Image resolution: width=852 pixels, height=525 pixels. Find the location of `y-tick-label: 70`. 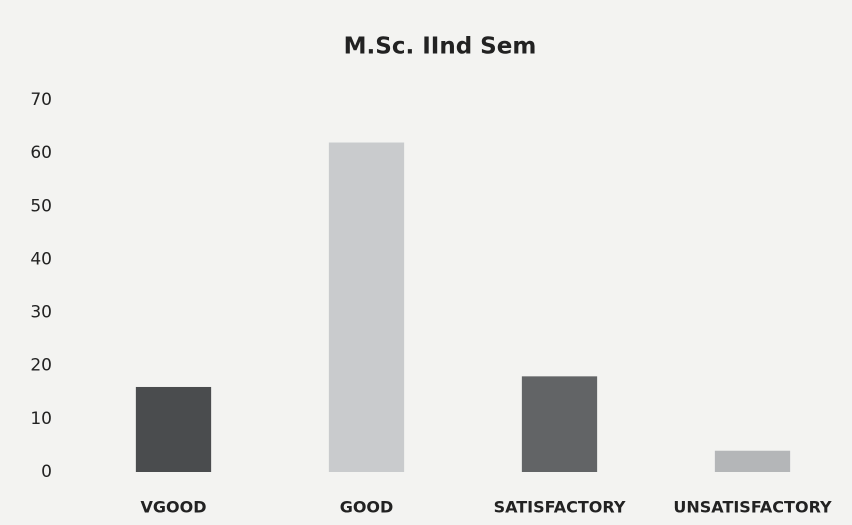

y-tick-label: 70 is located at coordinates (41, 100).